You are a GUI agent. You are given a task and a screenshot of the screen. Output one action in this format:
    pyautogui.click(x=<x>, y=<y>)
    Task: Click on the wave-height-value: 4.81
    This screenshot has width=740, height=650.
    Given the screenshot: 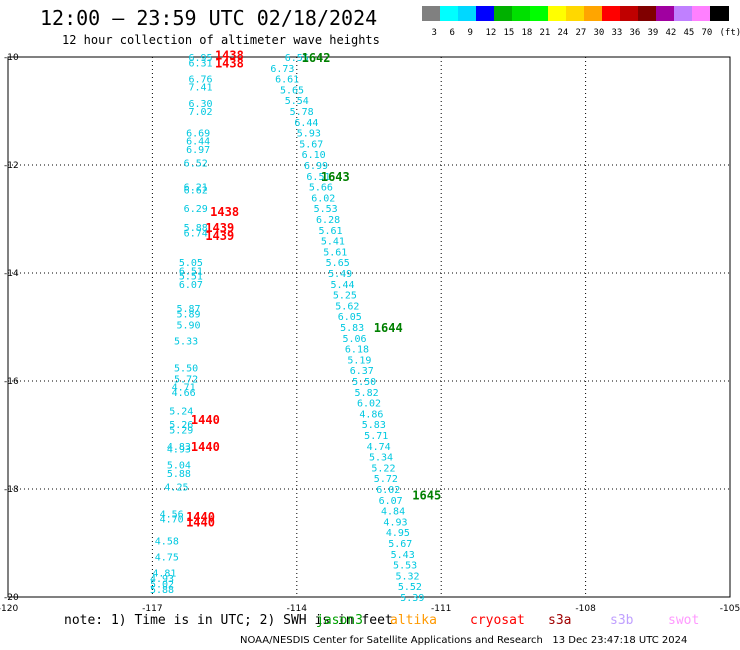 What is the action you would take?
    pyautogui.click(x=164, y=574)
    